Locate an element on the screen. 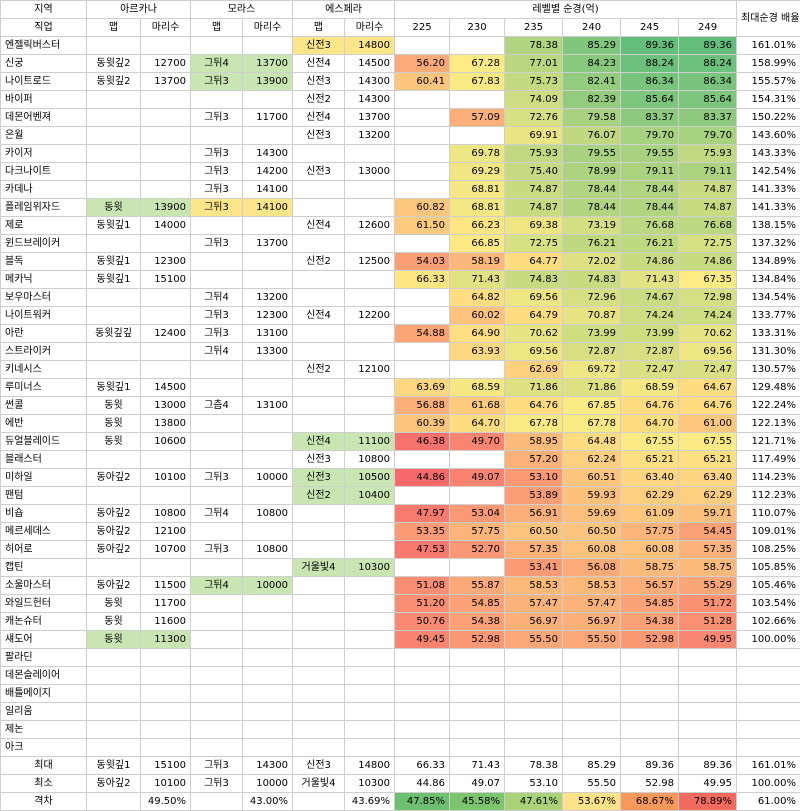  arcana-count: 49.50% is located at coordinates (166, 802).